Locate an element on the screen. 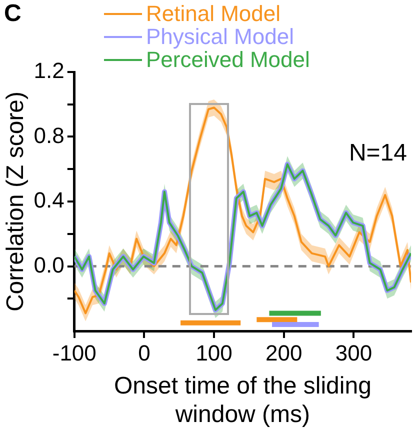 This screenshot has height=436, width=413. x-axis-title: Onset time of the sliding window (ms) is located at coordinates (243, 400).